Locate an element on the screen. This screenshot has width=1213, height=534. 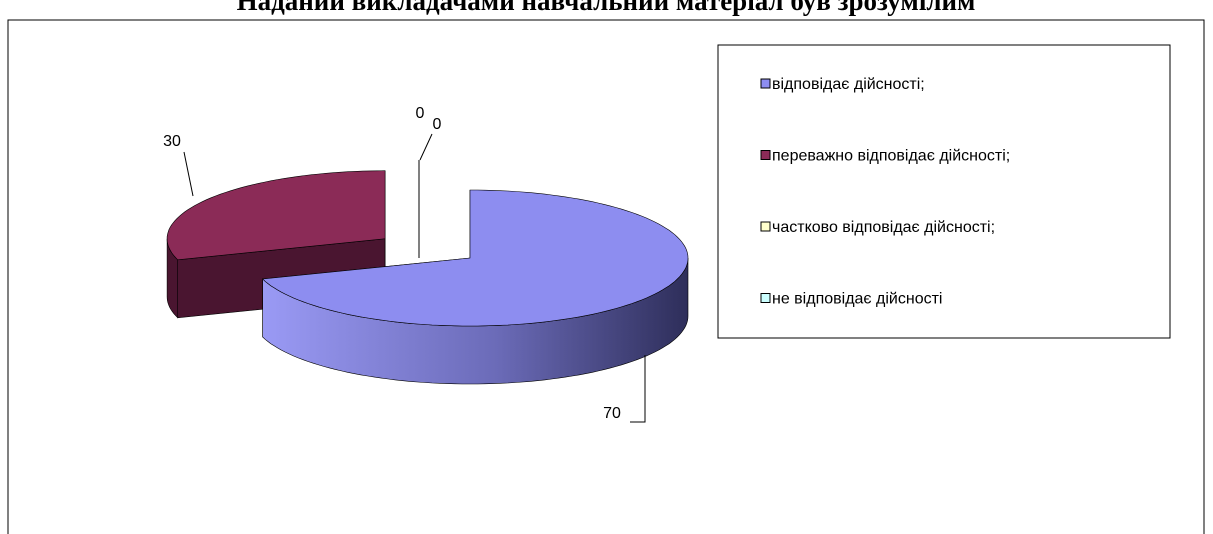
pie-slice is located at coordinates (475, 287).